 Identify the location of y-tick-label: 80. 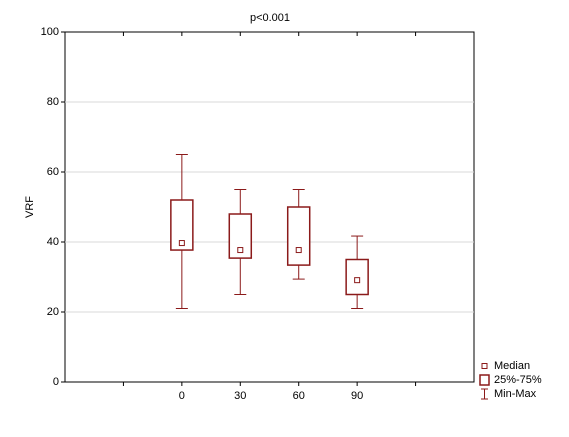
(53, 102).